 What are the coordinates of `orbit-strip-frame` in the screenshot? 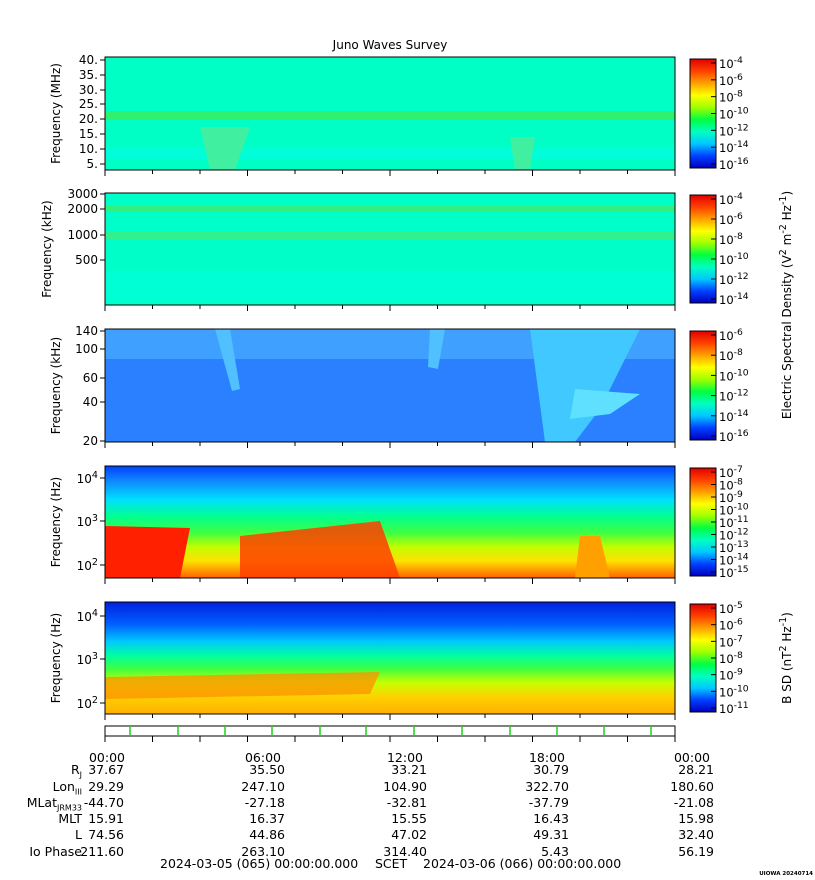 It's located at (390, 731).